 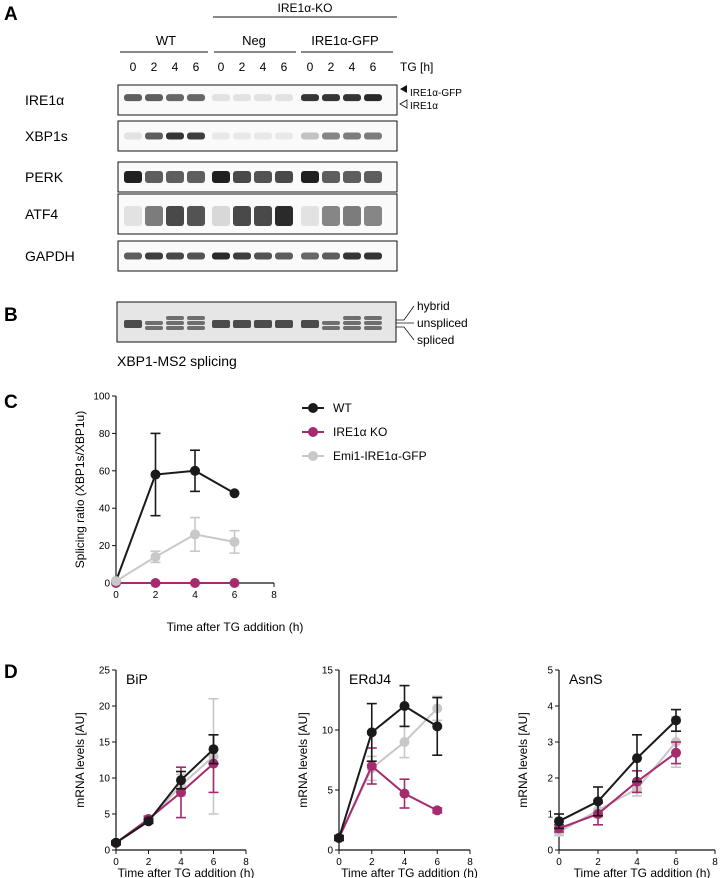 I want to click on series-wt, so click(x=175, y=509).